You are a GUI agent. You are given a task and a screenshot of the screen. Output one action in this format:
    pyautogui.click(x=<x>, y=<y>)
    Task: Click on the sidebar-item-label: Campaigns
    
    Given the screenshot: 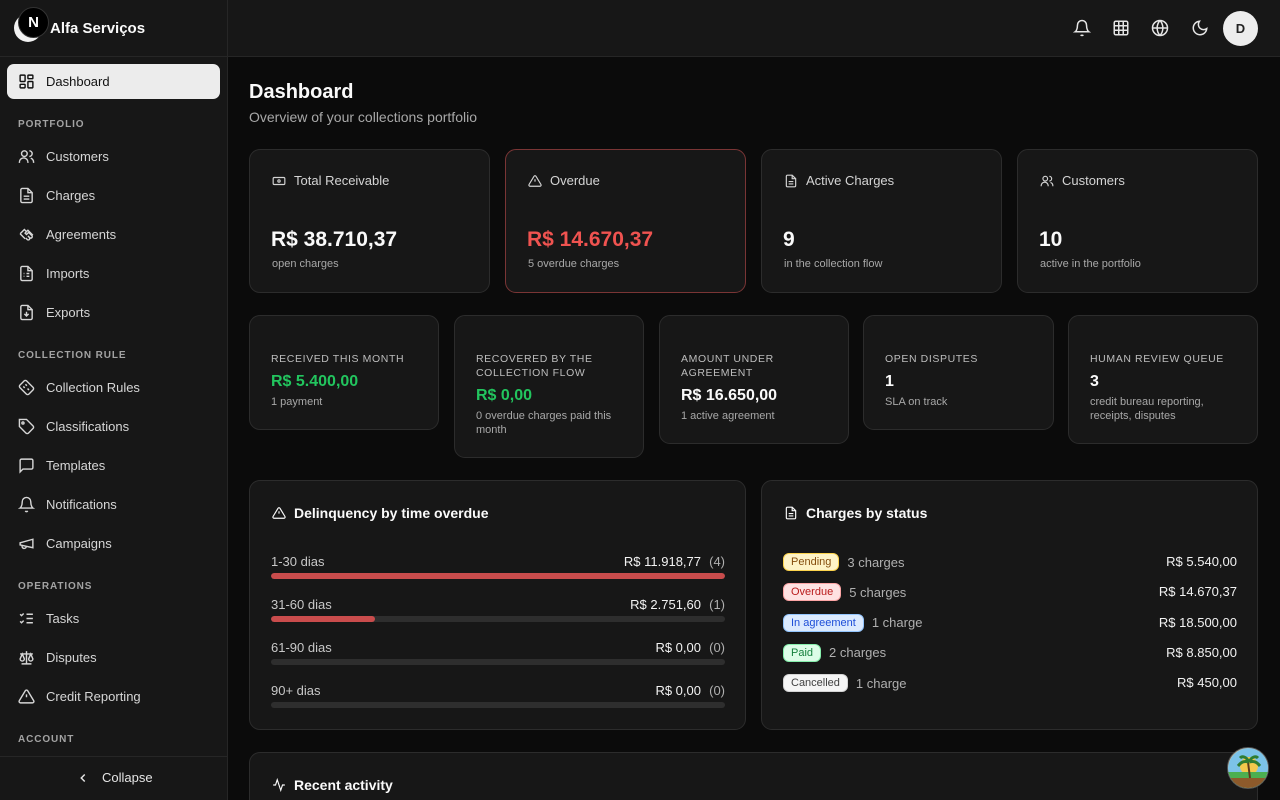 What is the action you would take?
    pyautogui.click(x=79, y=543)
    